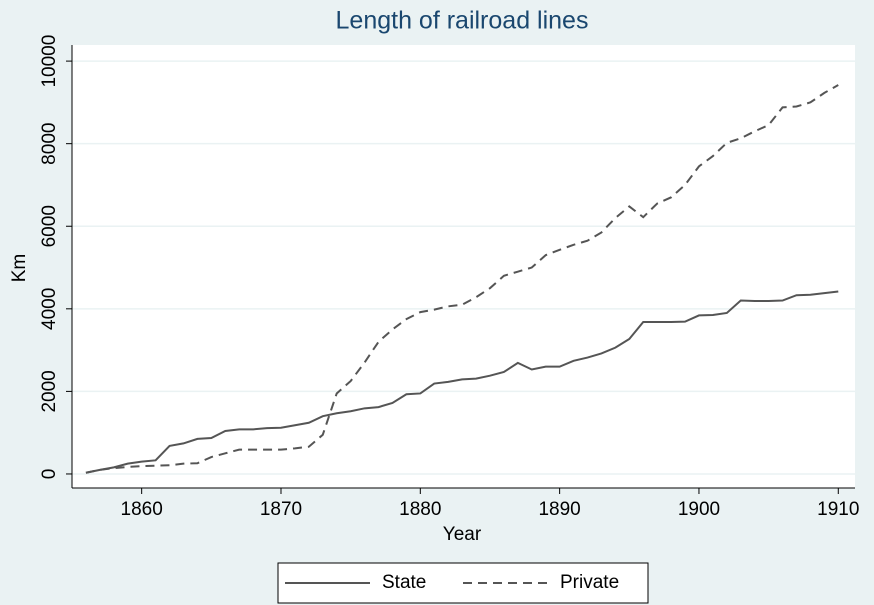 This screenshot has width=874, height=605. Describe the element at coordinates (49, 226) in the screenshot. I see `y-tick-label: 6000` at that location.